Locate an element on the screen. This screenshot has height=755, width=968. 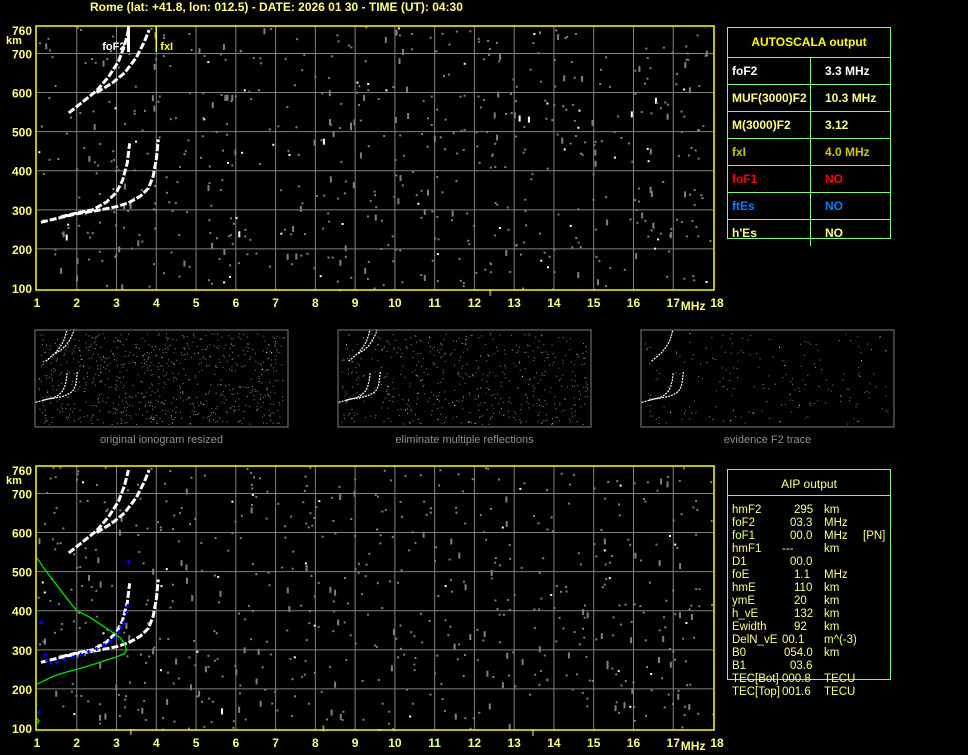
aip-output-box: AIP output is located at coordinates (809, 574).